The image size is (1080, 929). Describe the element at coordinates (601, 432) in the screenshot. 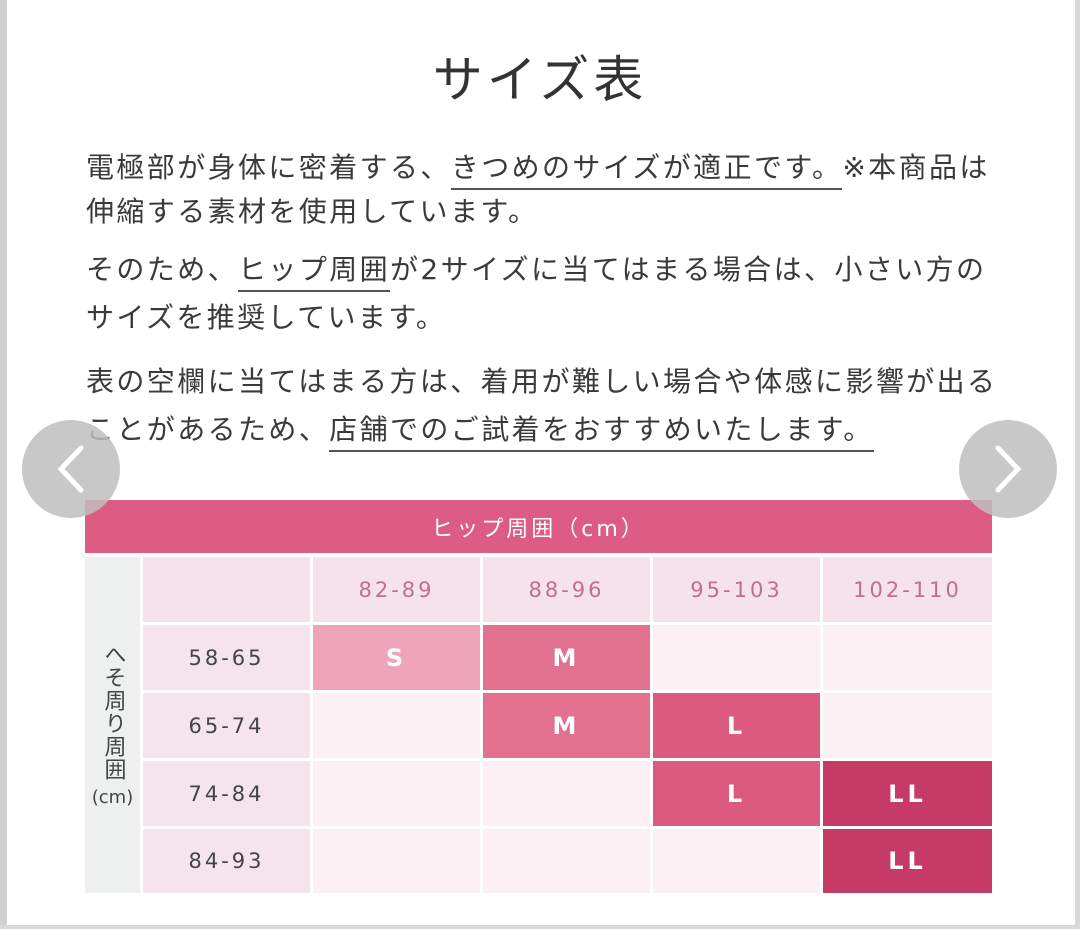

I see `underlined-text: 店舗でのご試着をおすすめいたします。` at that location.